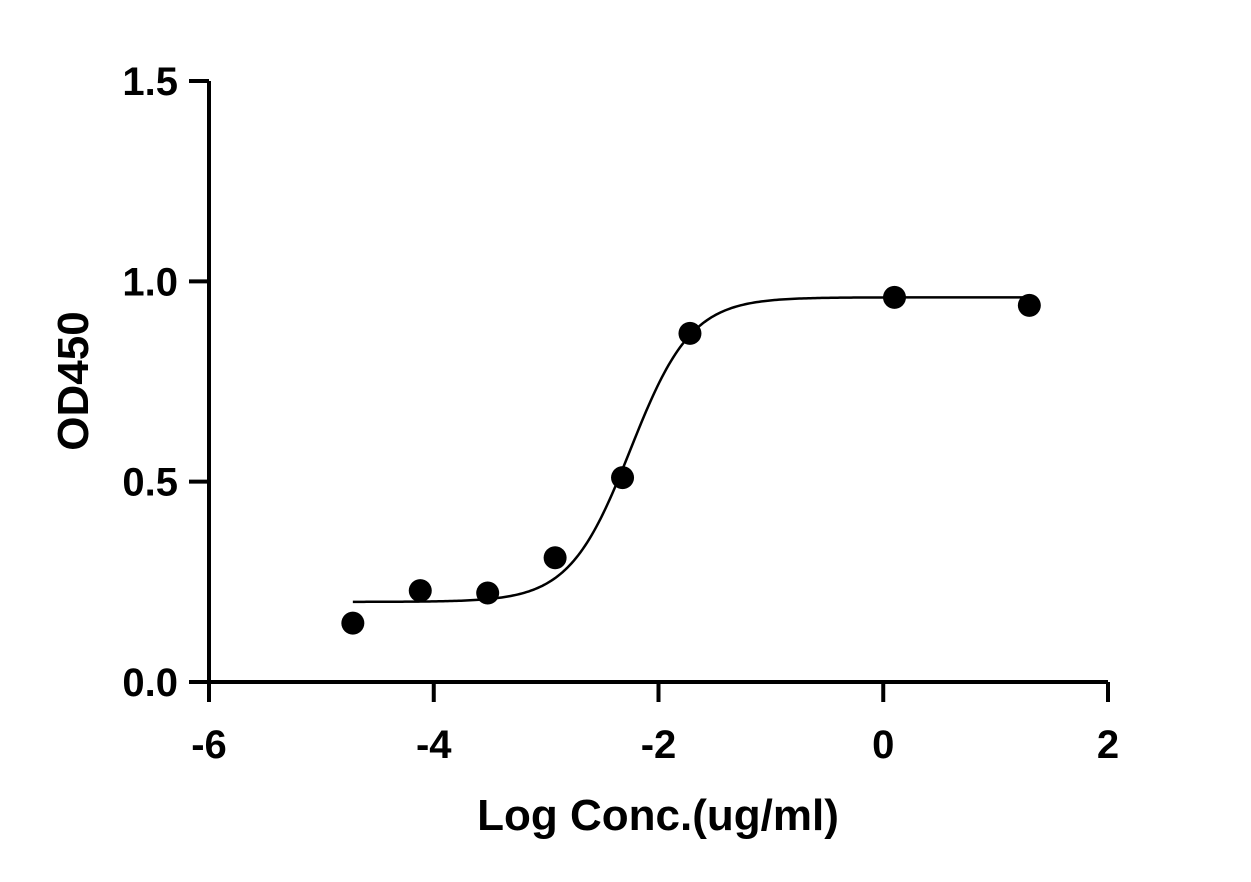 The image size is (1251, 882). I want to click on x-tick-label: 0, so click(883, 745).